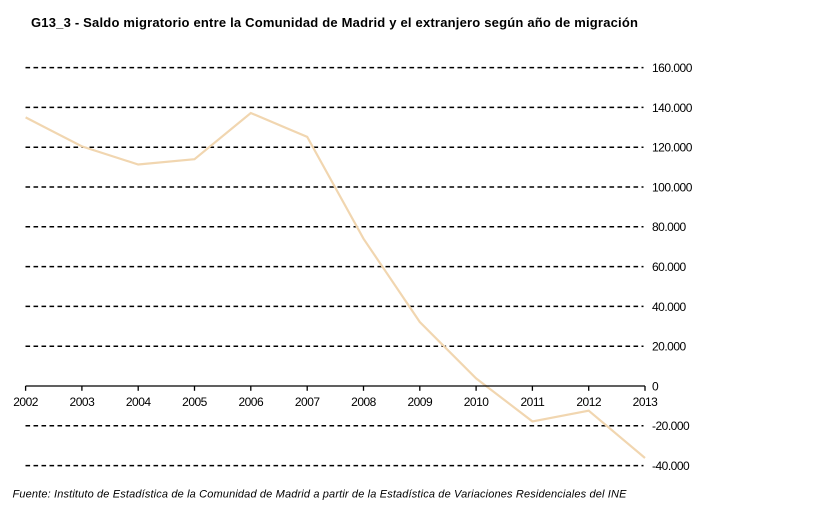  What do you see at coordinates (477, 402) in the screenshot?
I see `svg-text: 2010` at bounding box center [477, 402].